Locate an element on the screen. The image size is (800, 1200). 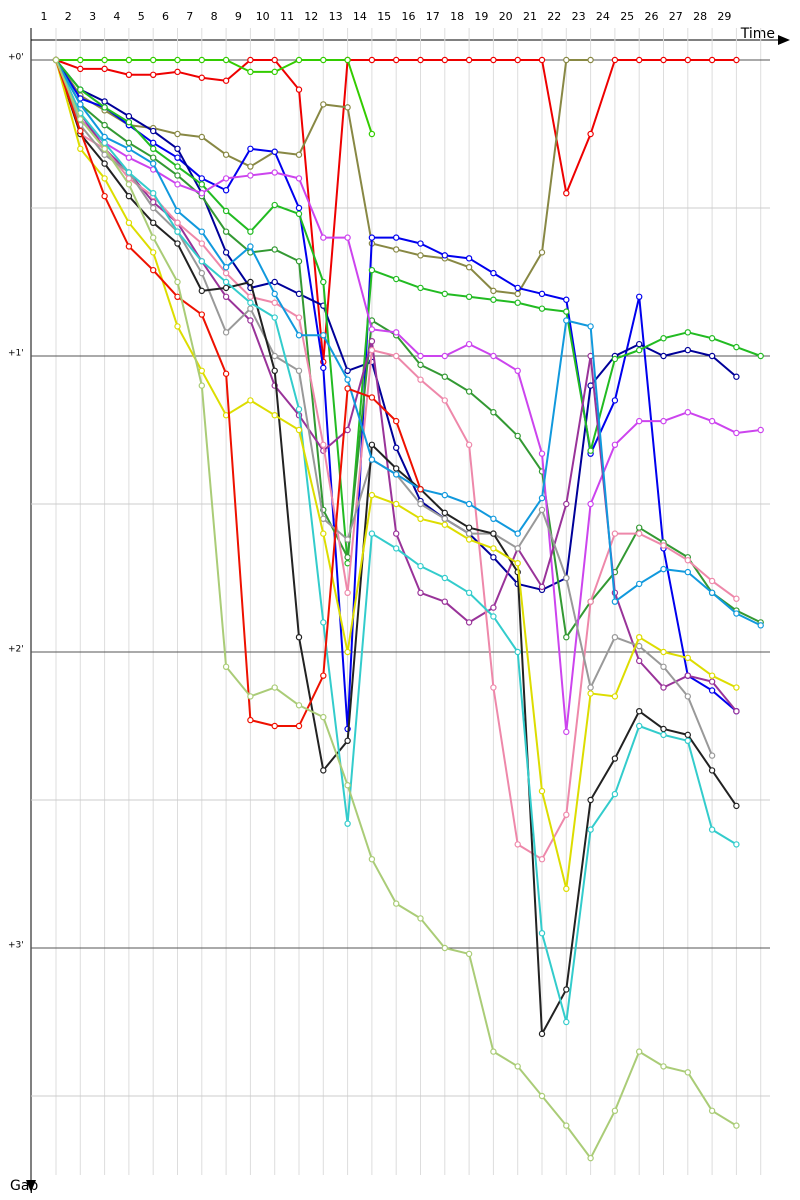
x-tick-label: 24 is located at coordinates (603, 16).